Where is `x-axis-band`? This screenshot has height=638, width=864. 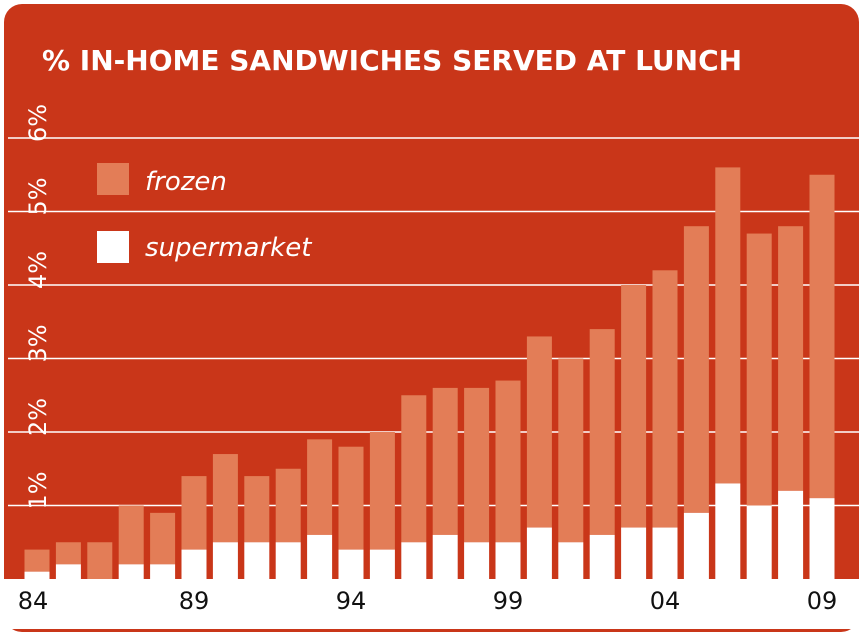
x-axis-band is located at coordinates (431, 604).